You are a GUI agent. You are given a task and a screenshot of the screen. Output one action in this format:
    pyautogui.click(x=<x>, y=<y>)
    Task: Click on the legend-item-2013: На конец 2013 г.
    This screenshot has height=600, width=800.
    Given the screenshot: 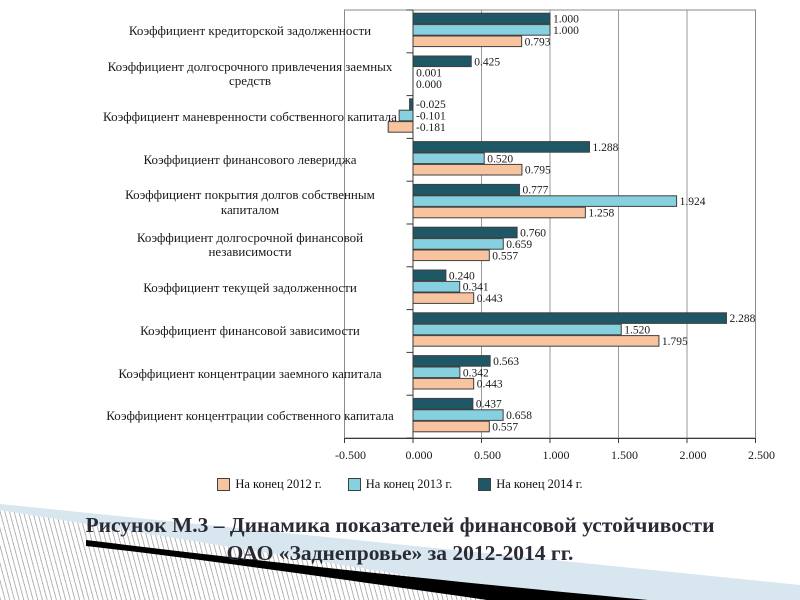 What is the action you would take?
    pyautogui.click(x=400, y=484)
    